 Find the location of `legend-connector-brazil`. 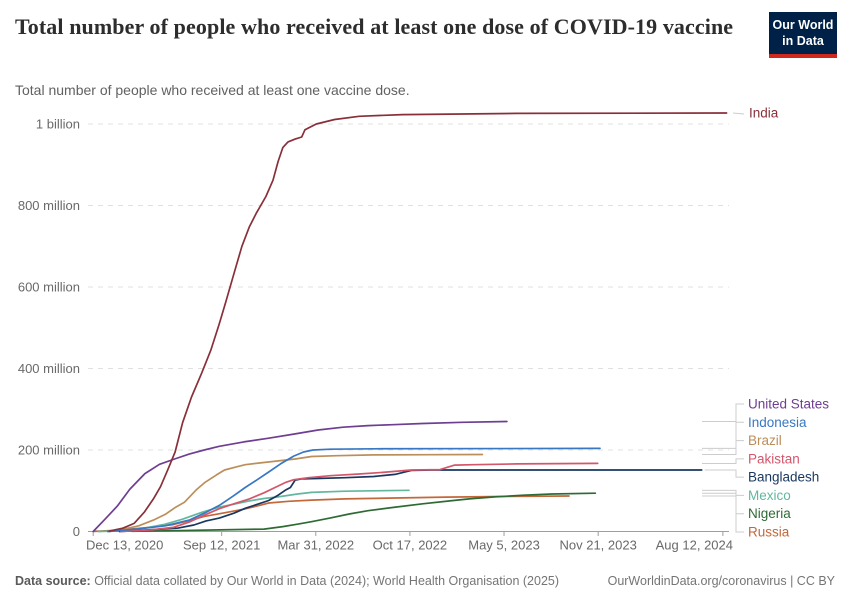

legend-connector-brazil is located at coordinates (723, 447).